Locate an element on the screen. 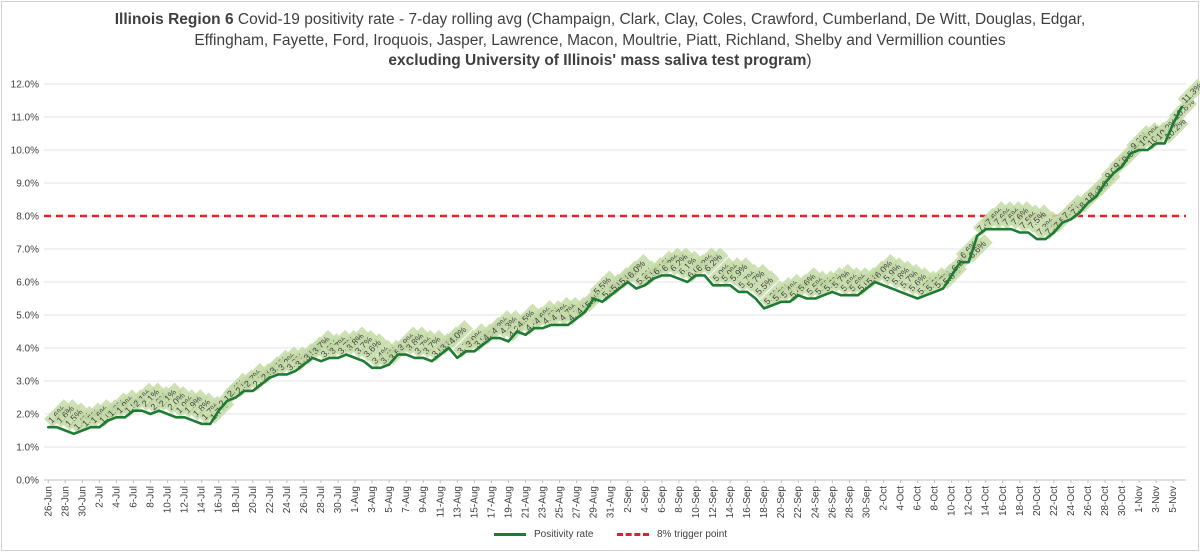  x-tick-label: 27-Aug is located at coordinates (577, 502).